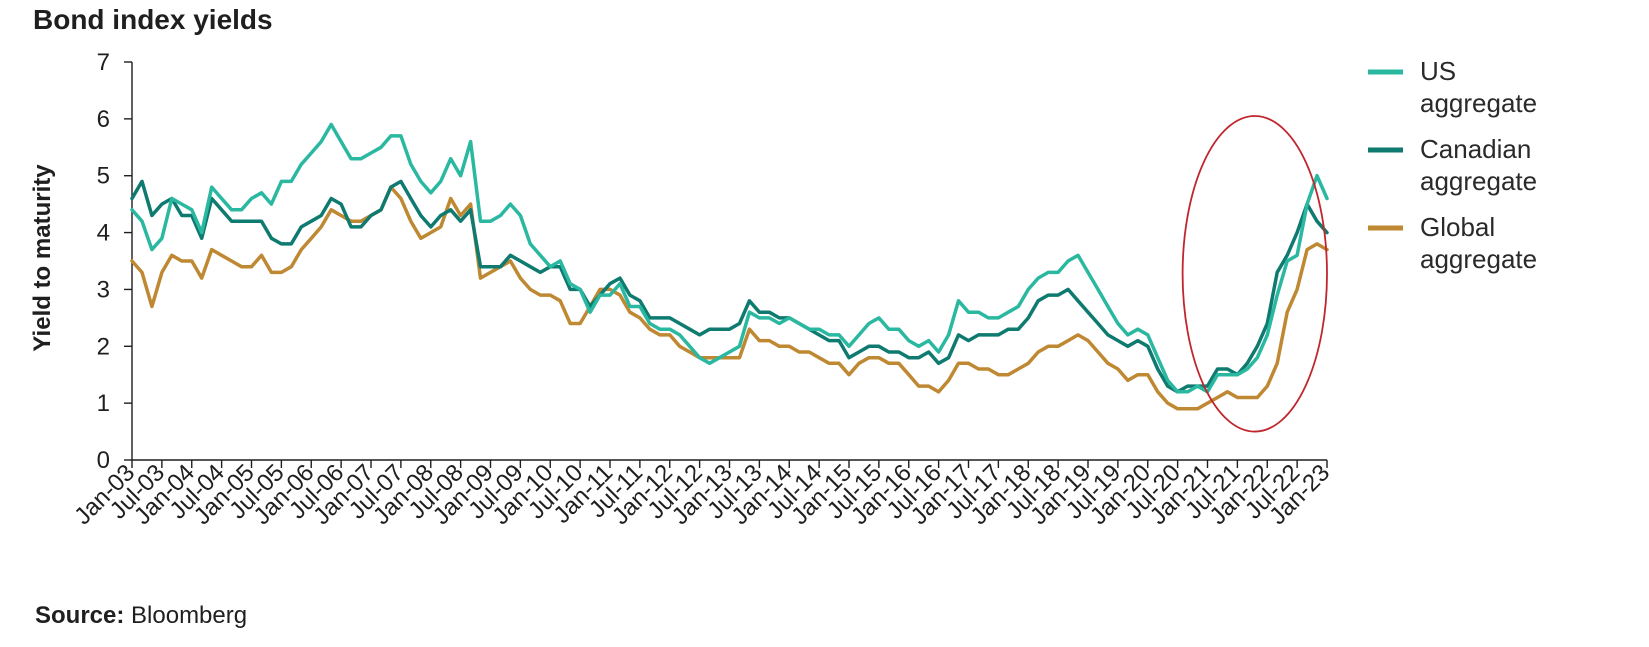 This screenshot has height=647, width=1649. I want to click on annotation, so click(1254, 274).